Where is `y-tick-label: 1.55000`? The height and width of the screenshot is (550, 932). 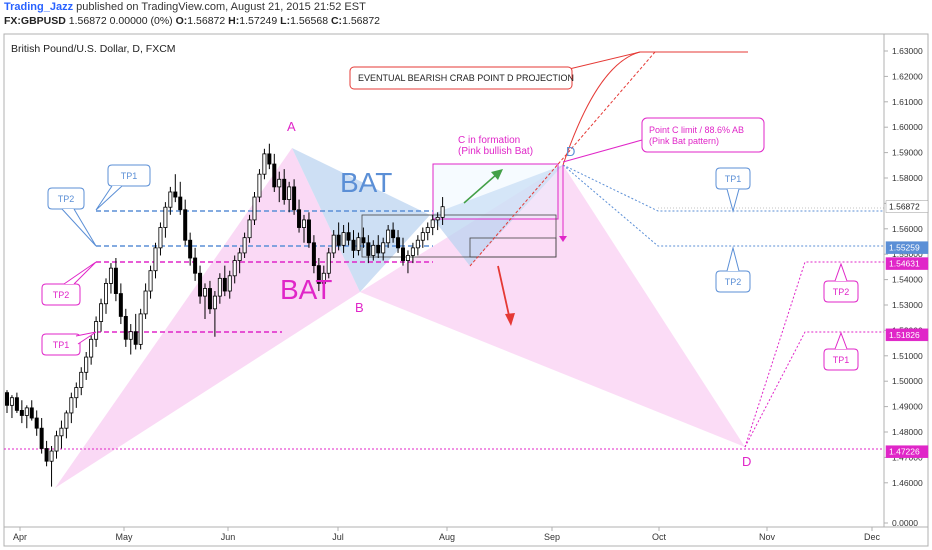
y-tick-label: 1.55000 is located at coordinates (907, 254).